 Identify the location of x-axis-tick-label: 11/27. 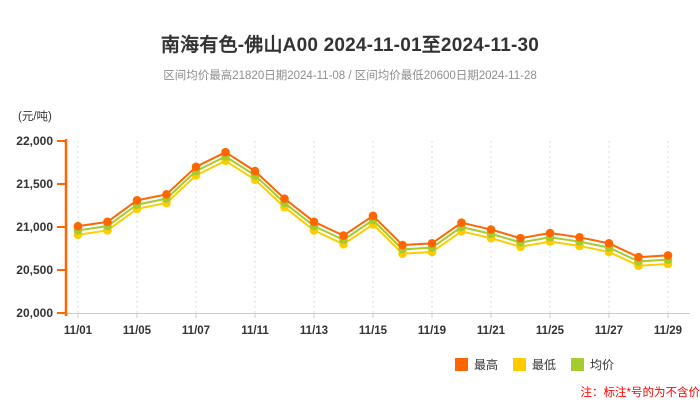
(609, 331).